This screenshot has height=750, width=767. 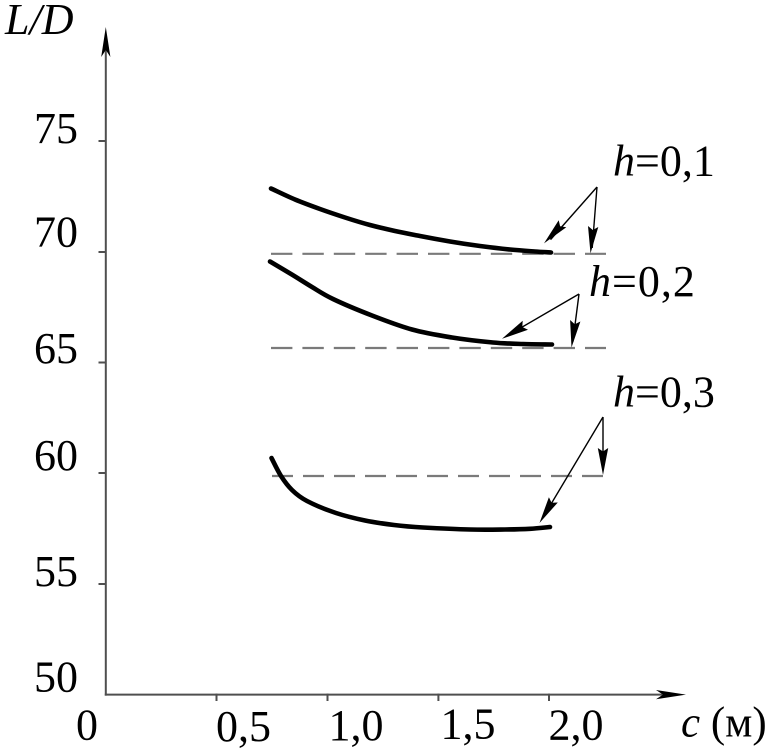 What do you see at coordinates (468, 724) in the screenshot?
I see `svg-text: 1,5` at bounding box center [468, 724].